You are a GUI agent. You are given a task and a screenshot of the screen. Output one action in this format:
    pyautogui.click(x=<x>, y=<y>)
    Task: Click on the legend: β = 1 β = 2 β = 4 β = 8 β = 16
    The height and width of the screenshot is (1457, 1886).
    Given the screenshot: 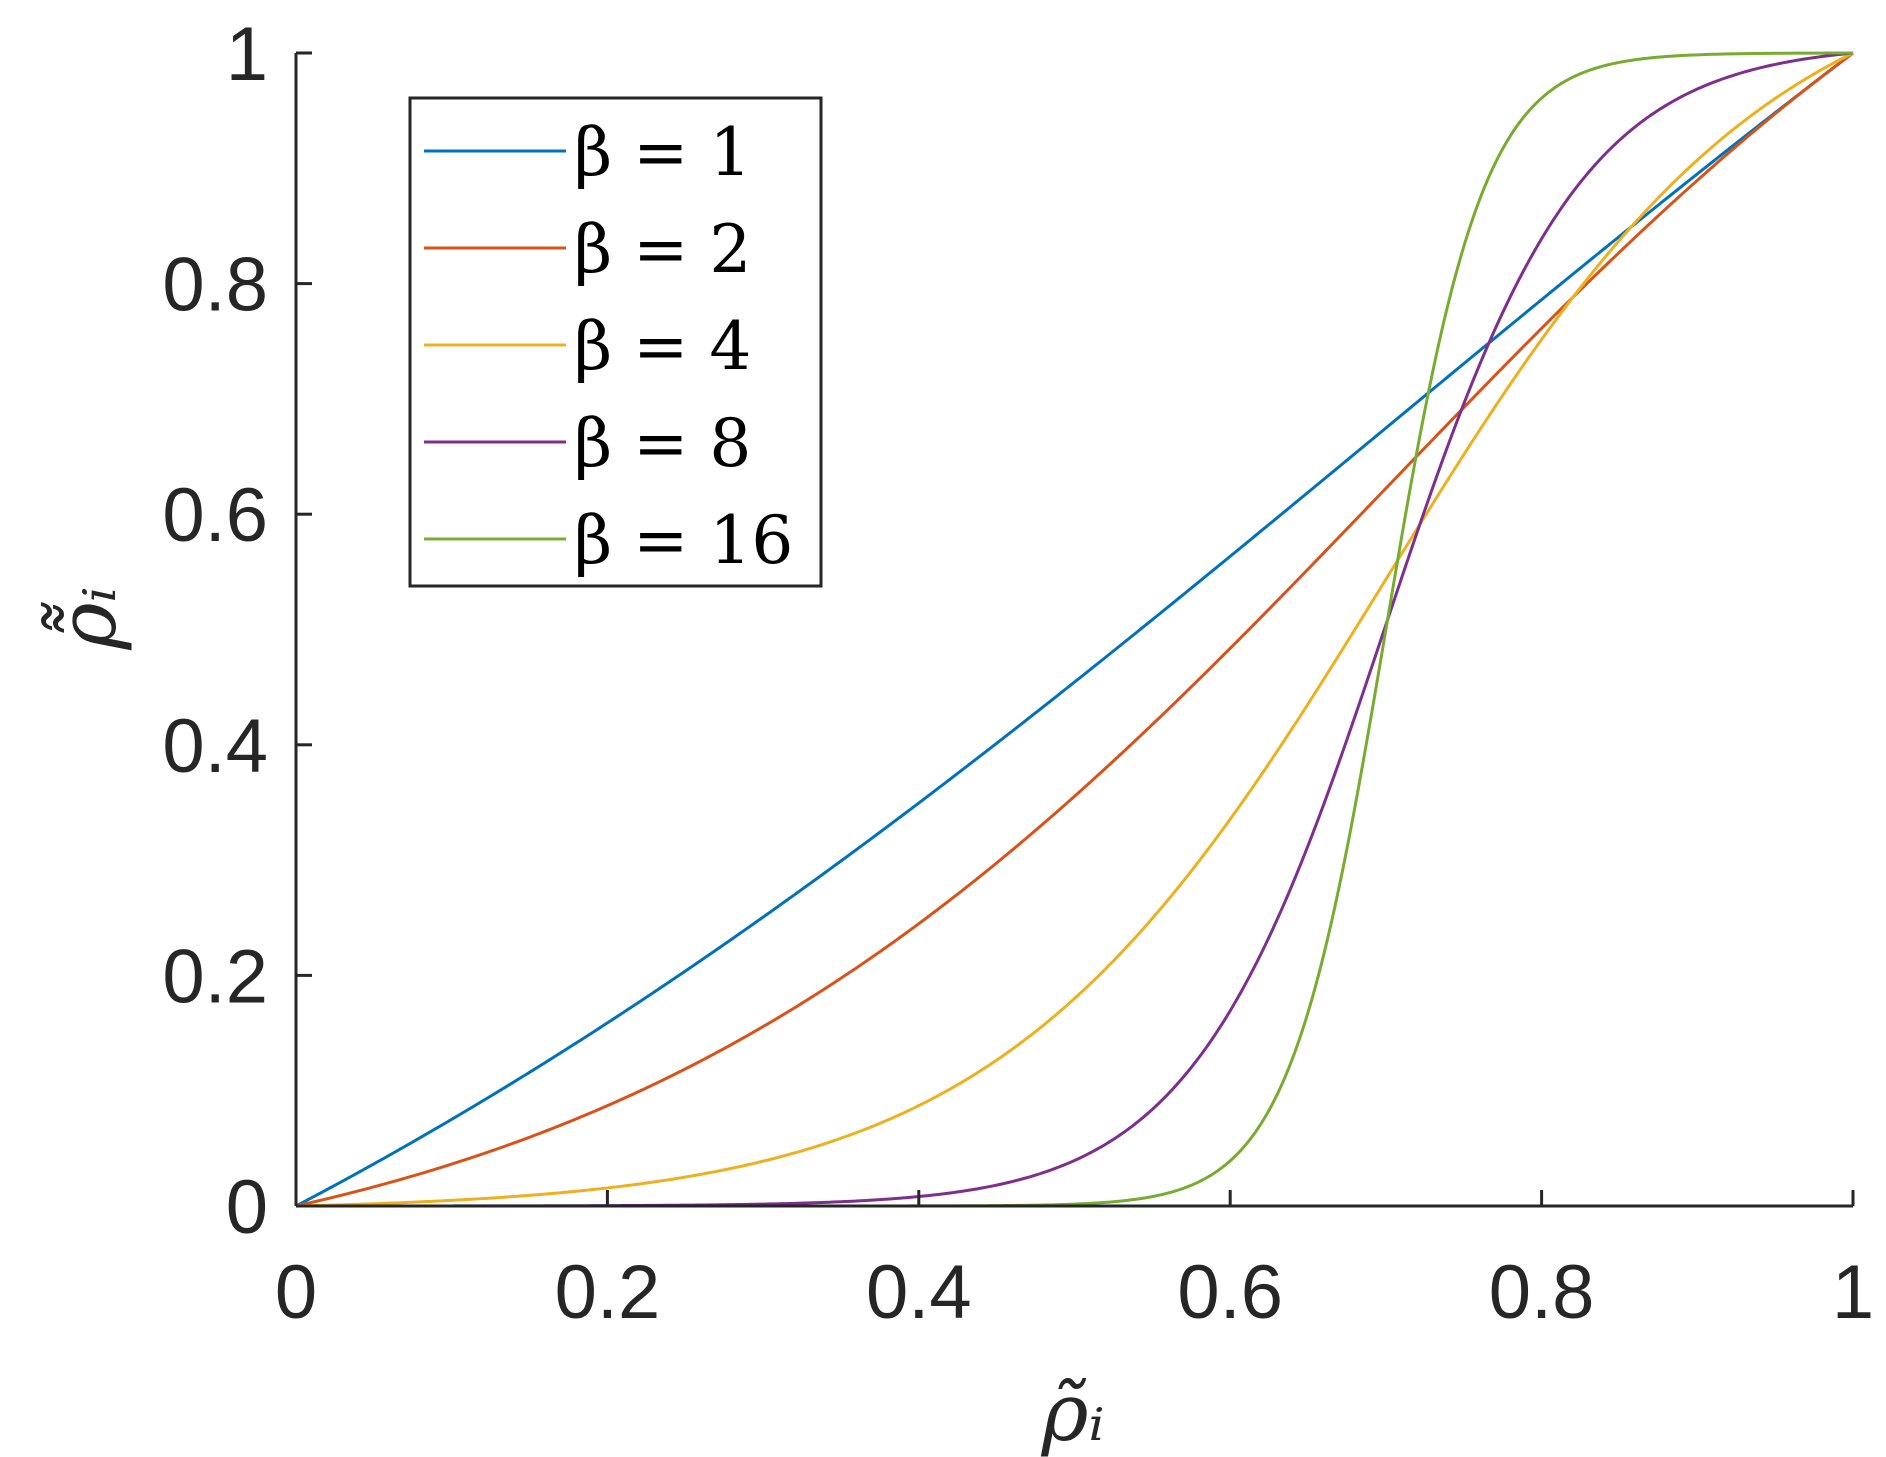 What is the action you would take?
    pyautogui.click(x=615, y=342)
    